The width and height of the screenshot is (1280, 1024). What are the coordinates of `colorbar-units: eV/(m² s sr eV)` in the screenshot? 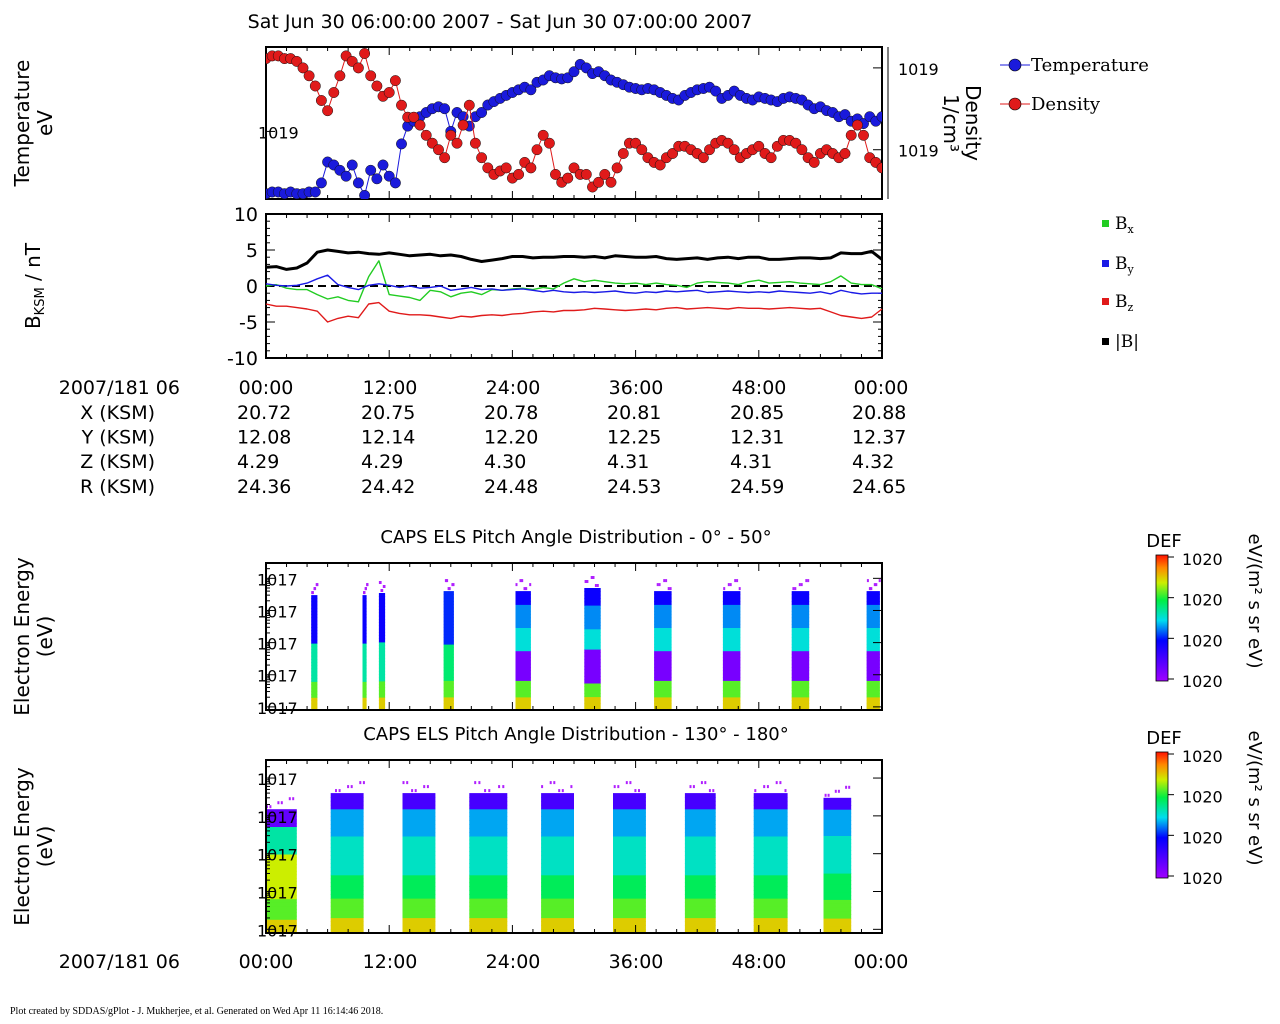 It's located at (1254, 798).